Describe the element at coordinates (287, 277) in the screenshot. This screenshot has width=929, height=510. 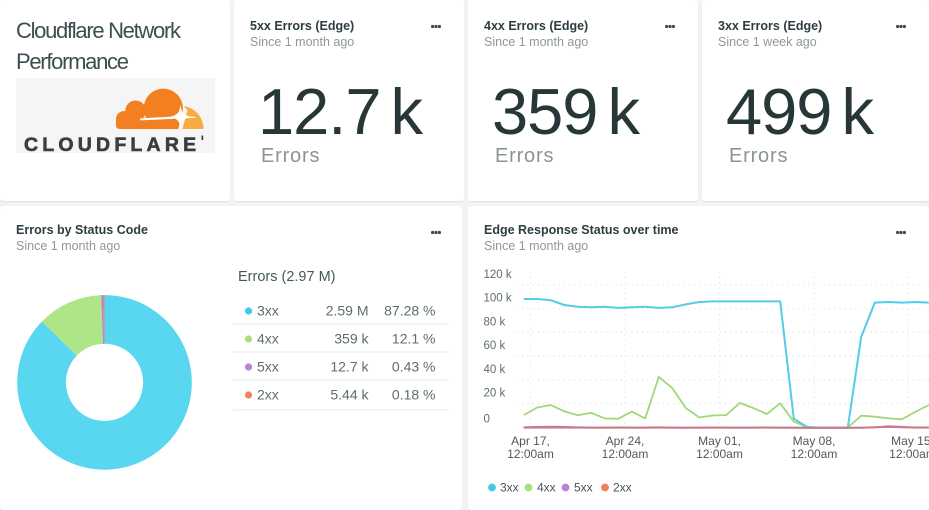
I see `svg-text: Errors (2.97 M)` at that location.